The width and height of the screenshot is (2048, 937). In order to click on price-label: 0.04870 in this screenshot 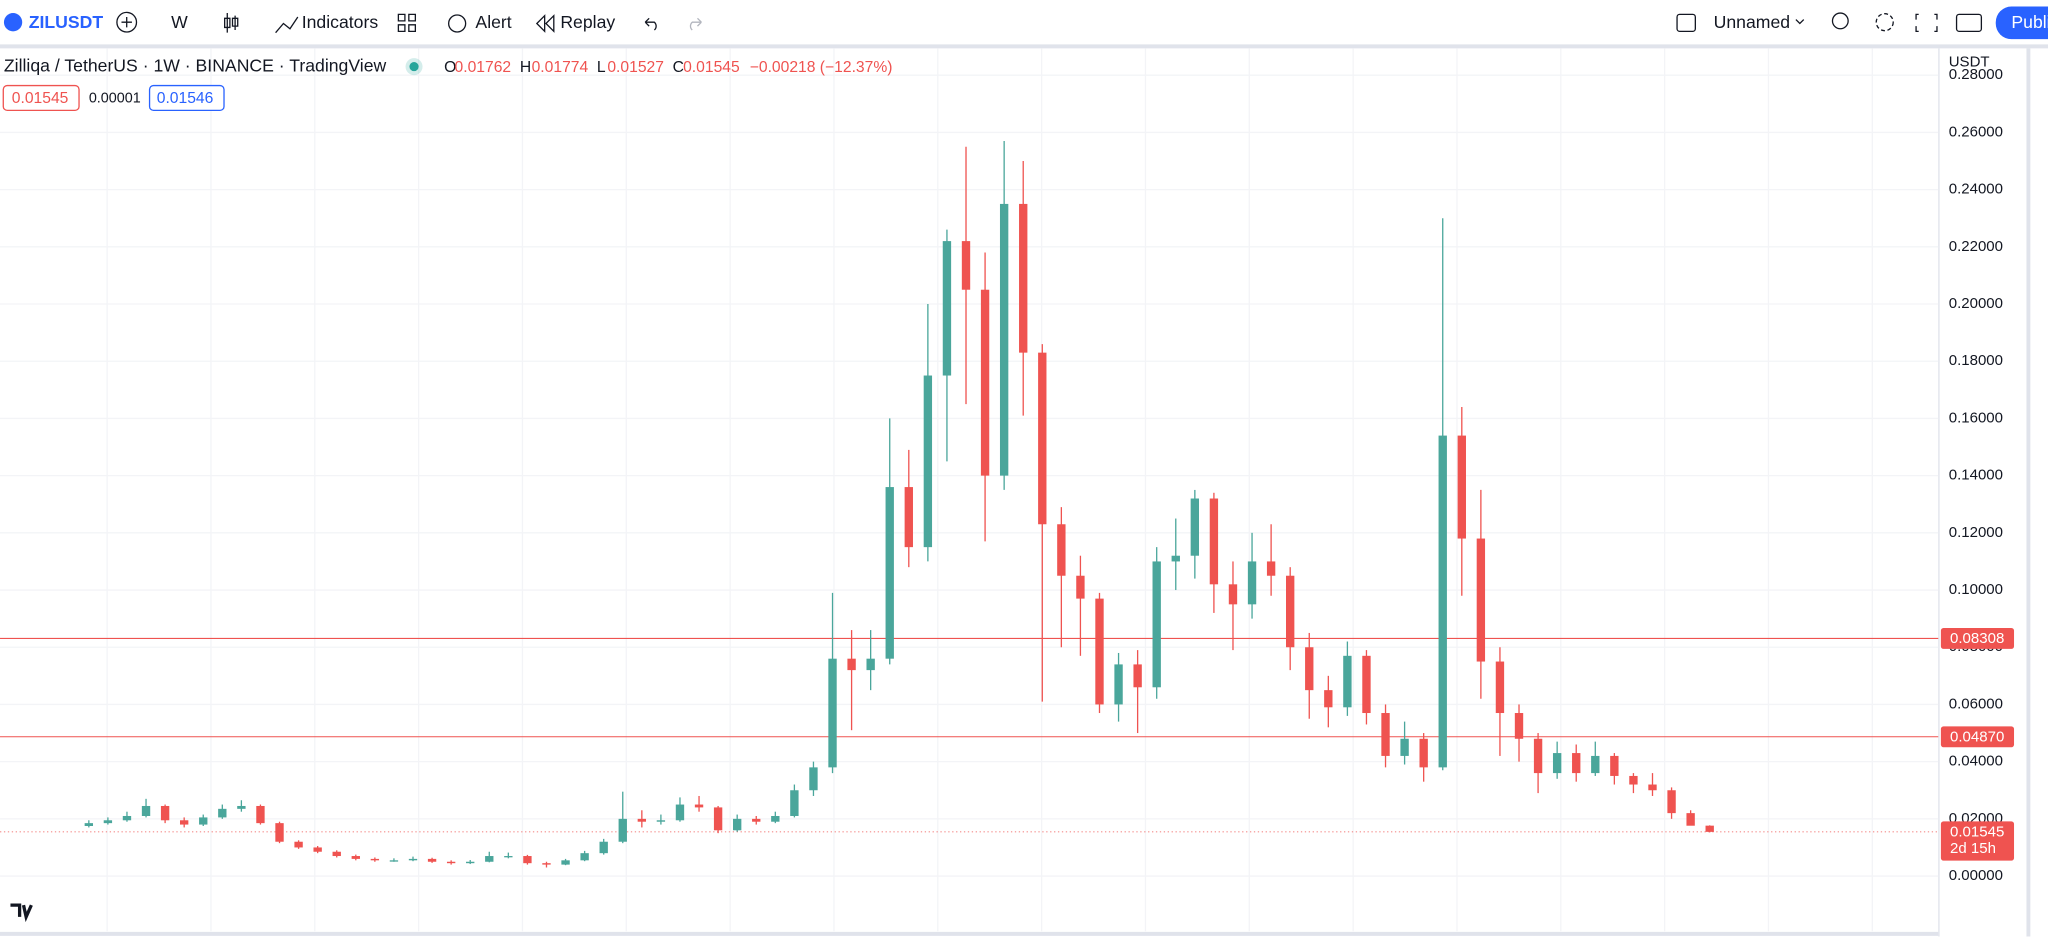, I will do `click(1977, 736)`.